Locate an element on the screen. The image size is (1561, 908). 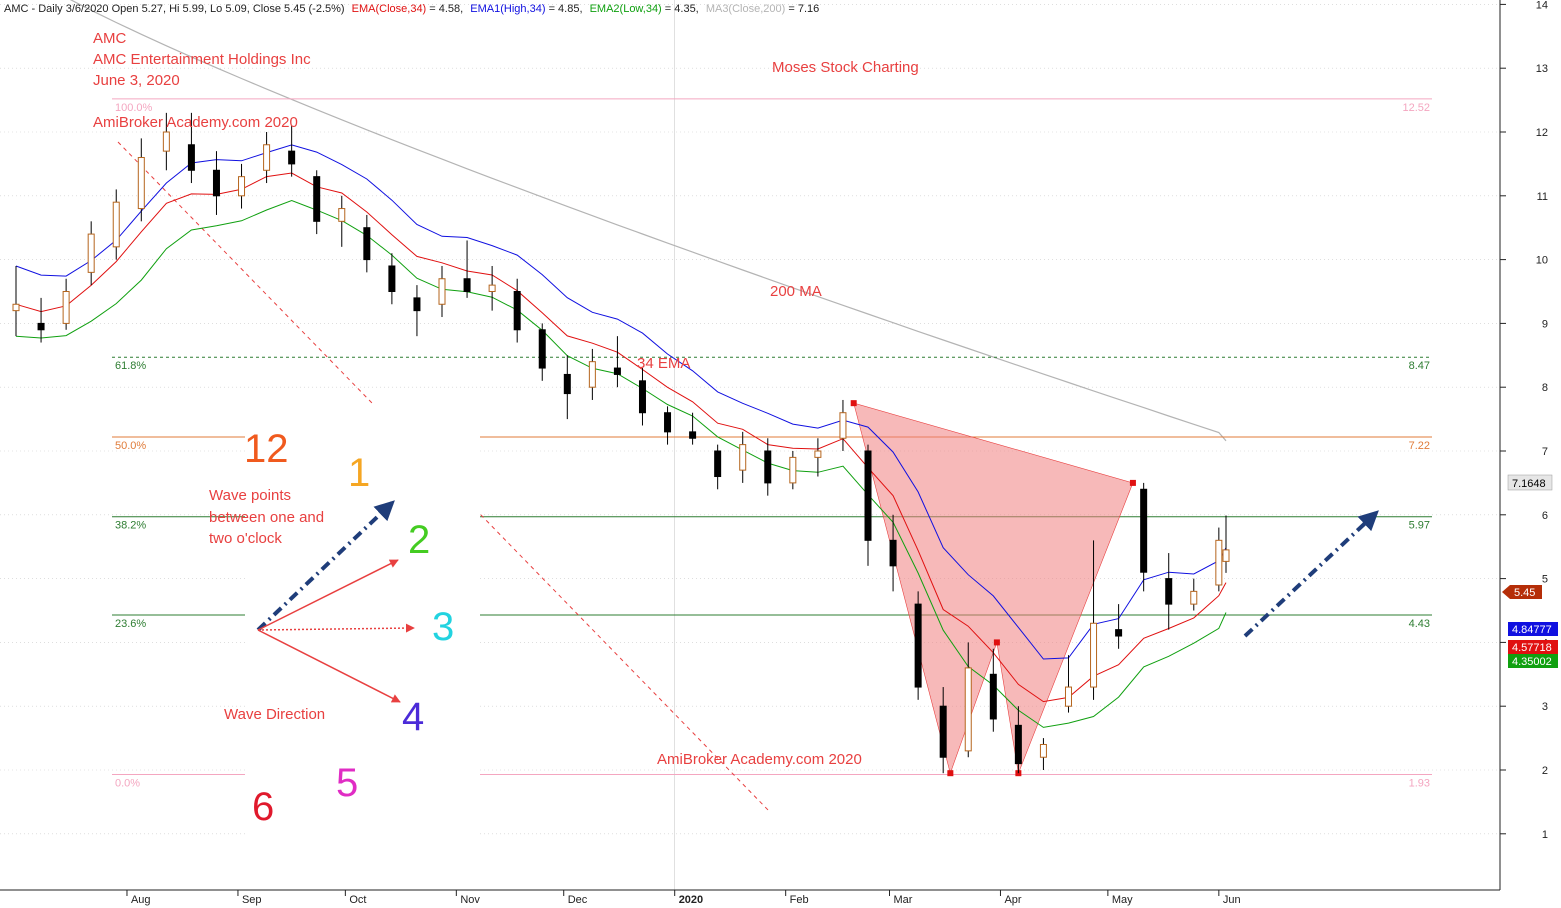
y-tick-label-3: 3 is located at coordinates (1545, 707).